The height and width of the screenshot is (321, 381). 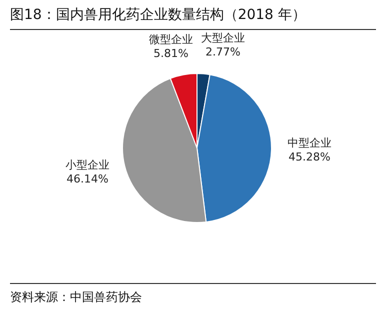 What do you see at coordinates (309, 143) in the screenshot?
I see `slice-label: 中型企业` at bounding box center [309, 143].